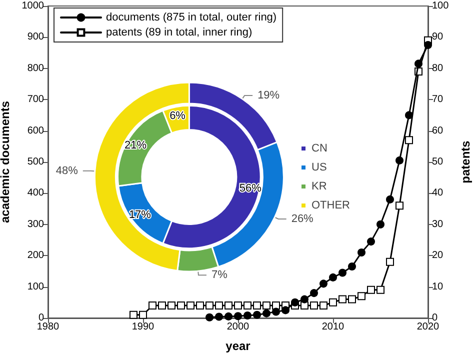 The width and height of the screenshot is (474, 357). I want to click on y-tick-label: 0, so click(41, 318).